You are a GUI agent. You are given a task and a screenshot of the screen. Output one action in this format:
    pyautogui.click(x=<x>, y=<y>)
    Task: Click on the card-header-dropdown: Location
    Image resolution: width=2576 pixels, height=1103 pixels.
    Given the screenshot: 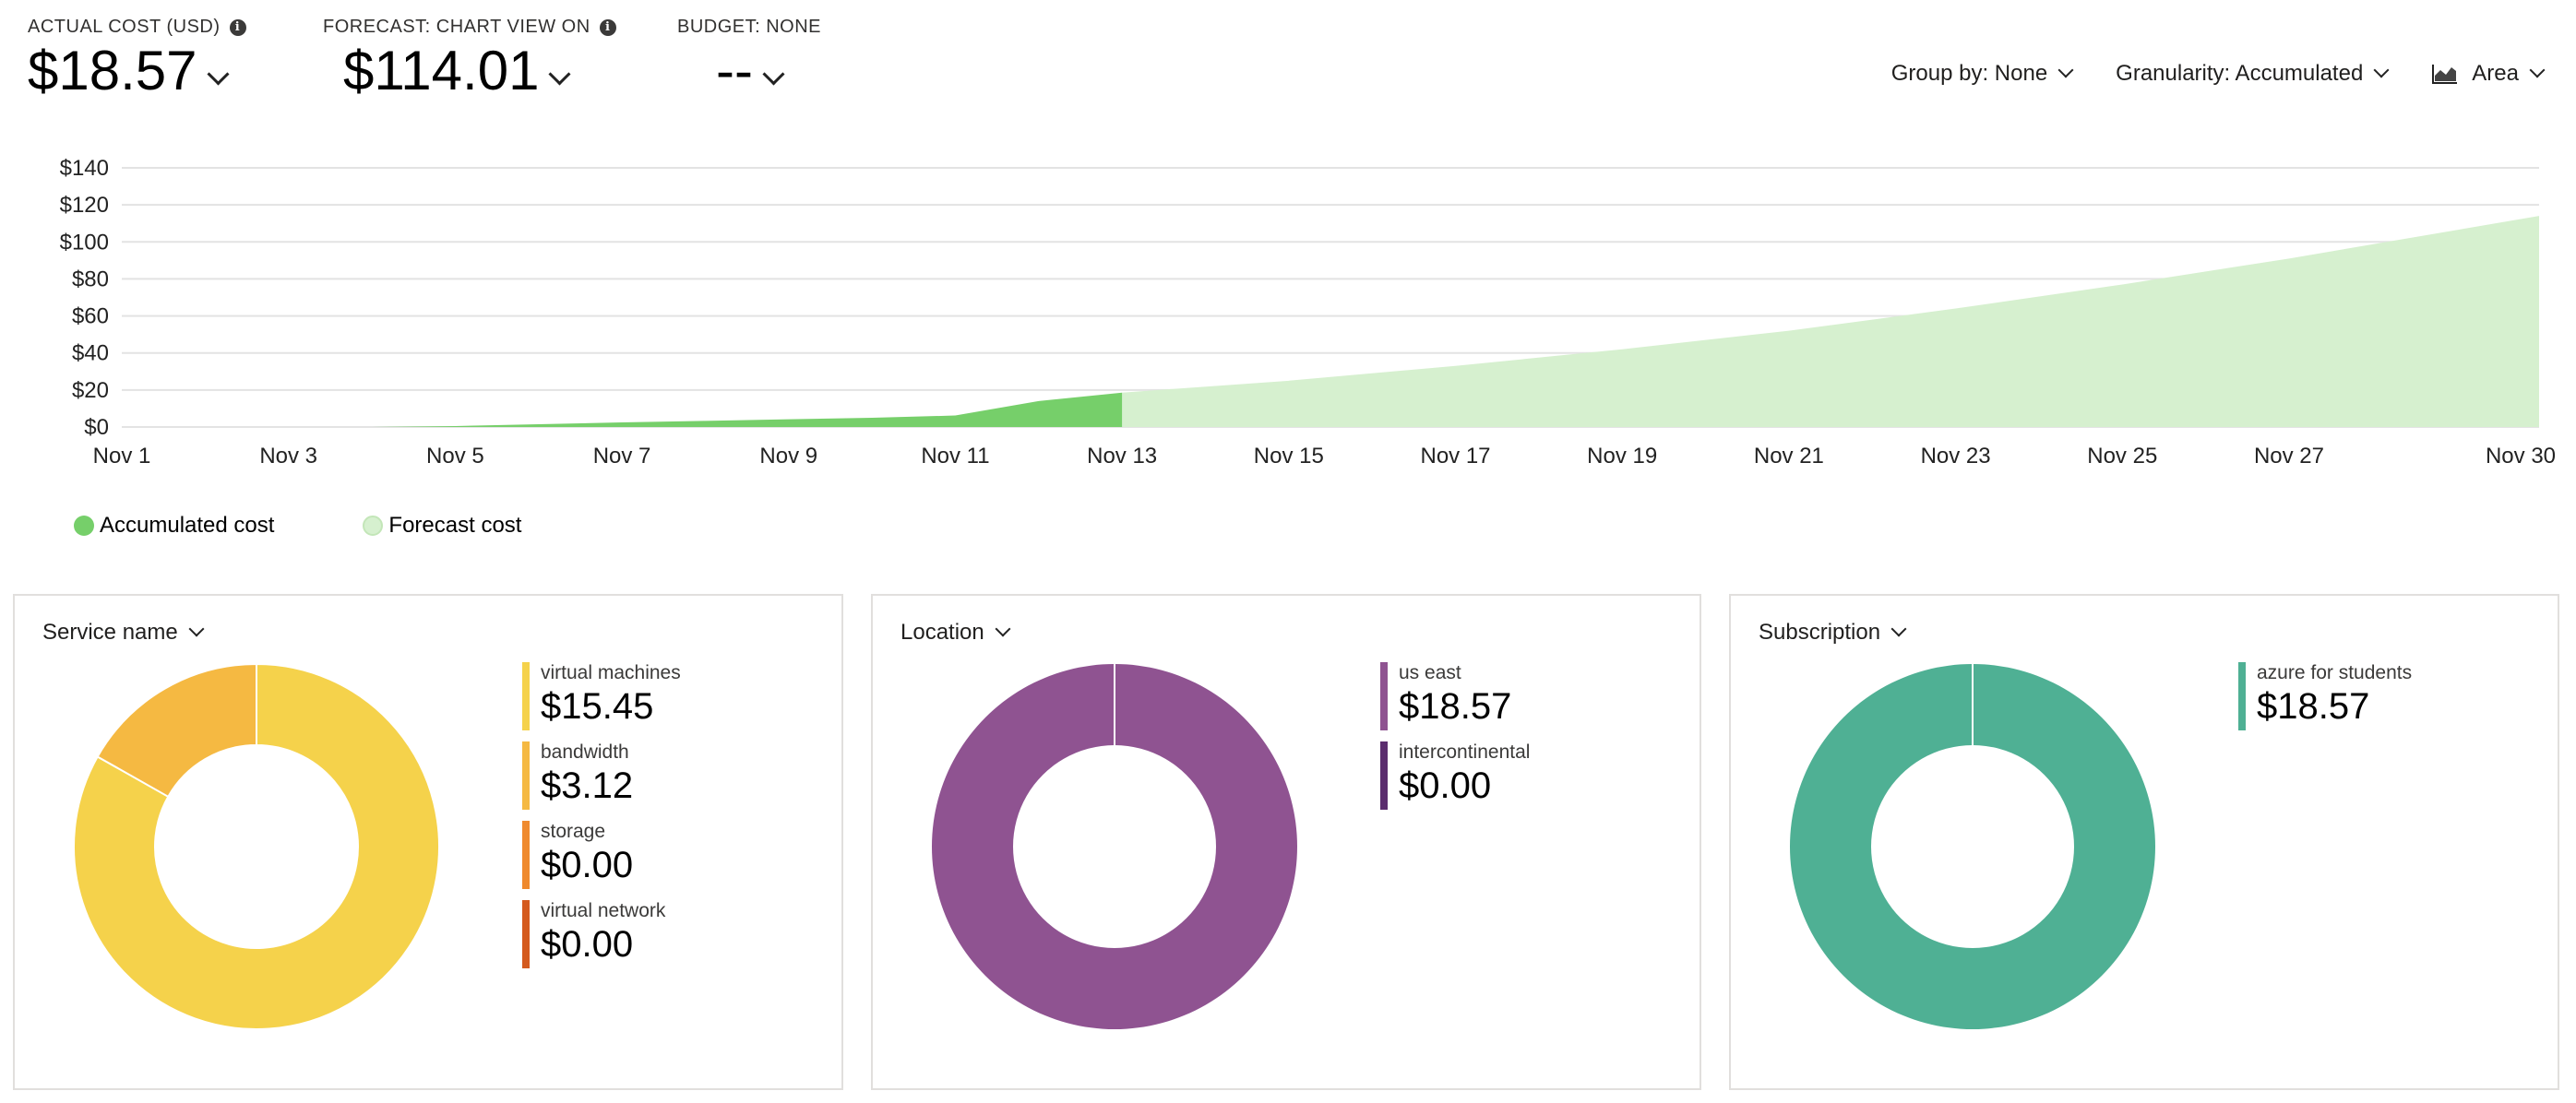 What is the action you would take?
    pyautogui.click(x=955, y=633)
    